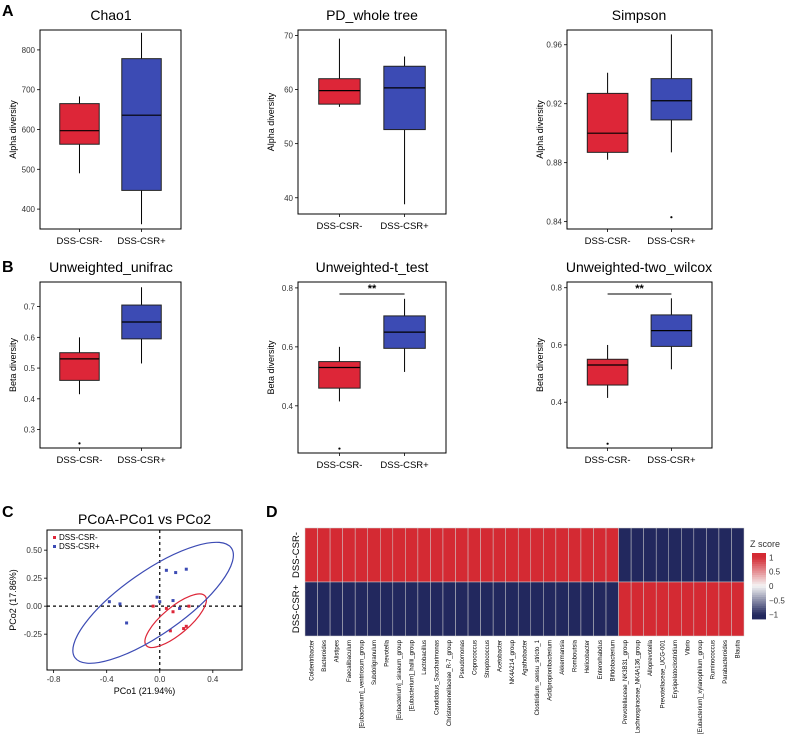  I want to click on chart-title: PCoA-PCo1 vs PCo2, so click(144, 519).